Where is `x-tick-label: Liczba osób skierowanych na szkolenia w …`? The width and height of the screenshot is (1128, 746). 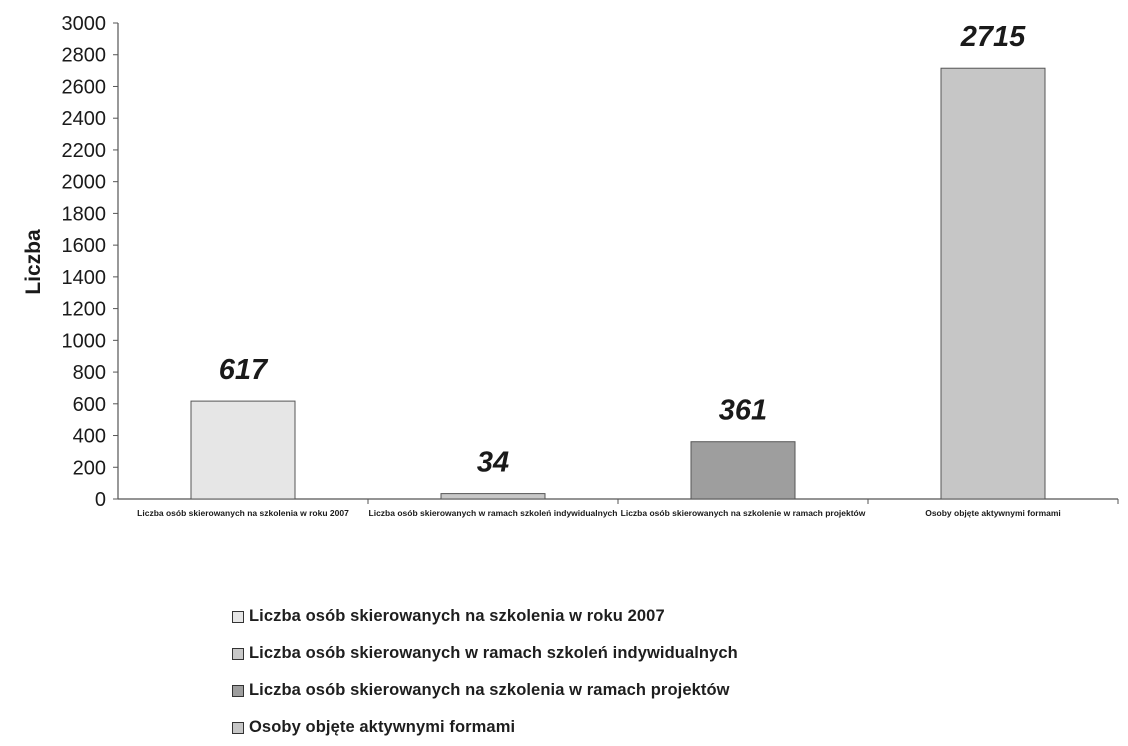
x-tick-label: Liczba osób skierowanych na szkolenia w … is located at coordinates (243, 513).